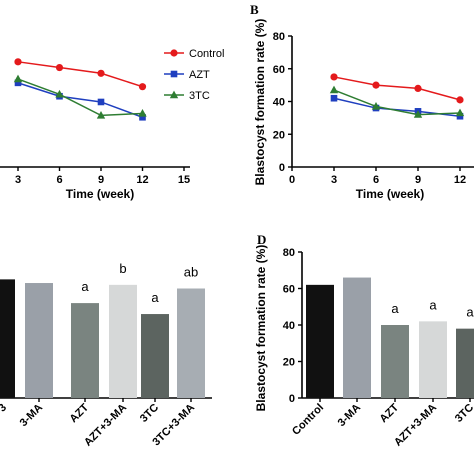 The height and width of the screenshot is (474, 474). What do you see at coordinates (199, 75) in the screenshot?
I see `legend-azt-label: AZT` at bounding box center [199, 75].